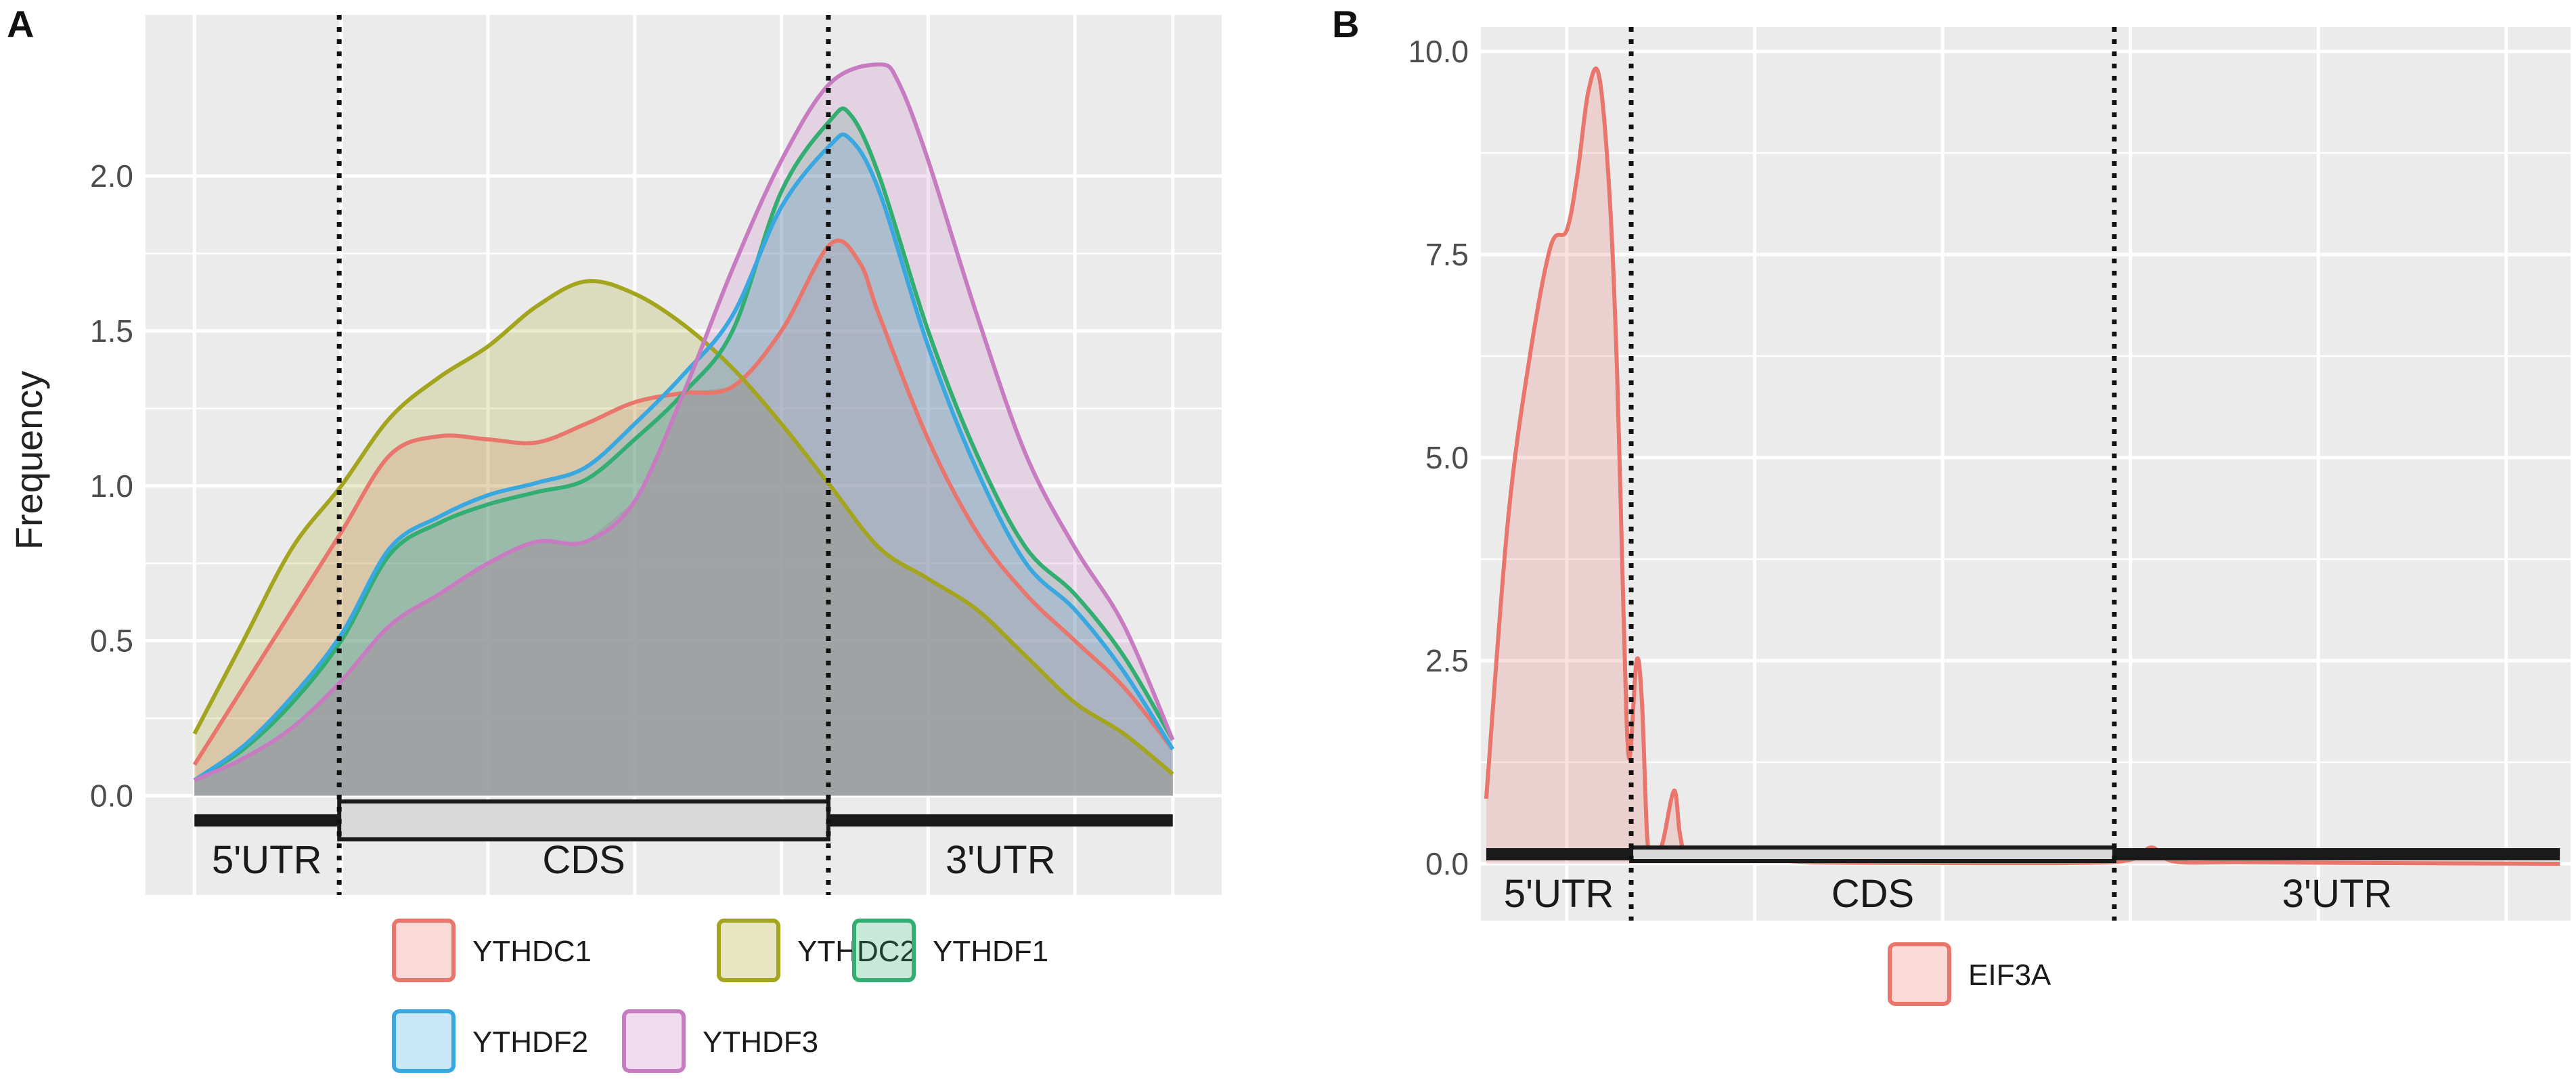 The height and width of the screenshot is (1079, 2576). I want to click on panel-b-region-labels: 5'UTR CDS 3'UTR, so click(1948, 894).